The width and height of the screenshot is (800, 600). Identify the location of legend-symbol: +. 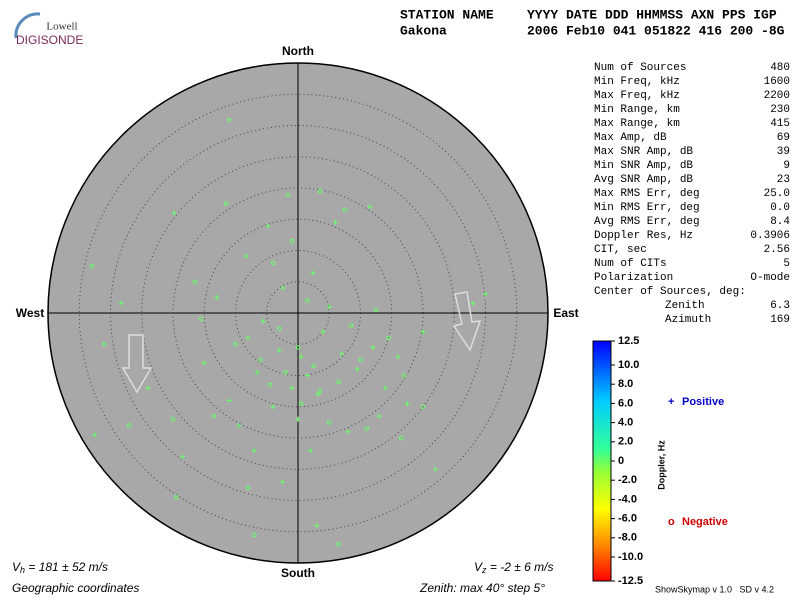
(671, 402).